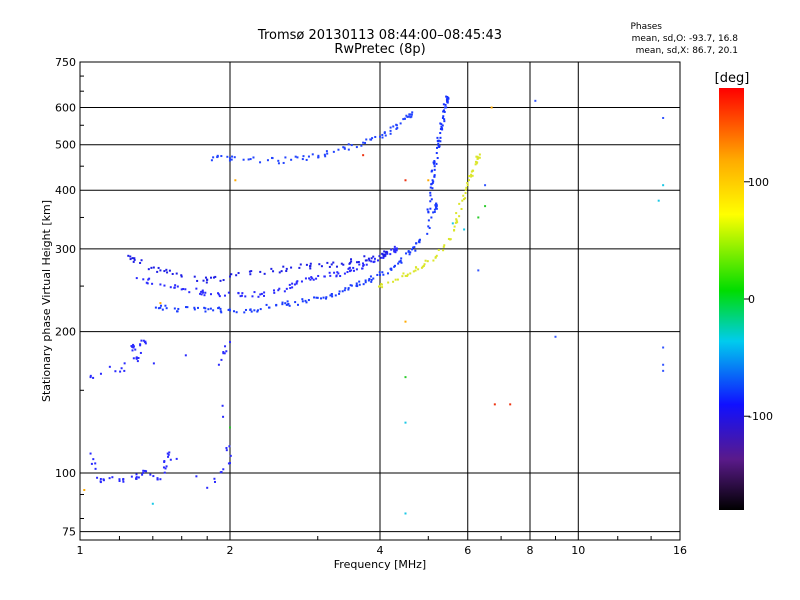 Image resolution: width=800 pixels, height=600 pixels. What do you see at coordinates (65, 249) in the screenshot?
I see `y-tick-label: 300` at bounding box center [65, 249].